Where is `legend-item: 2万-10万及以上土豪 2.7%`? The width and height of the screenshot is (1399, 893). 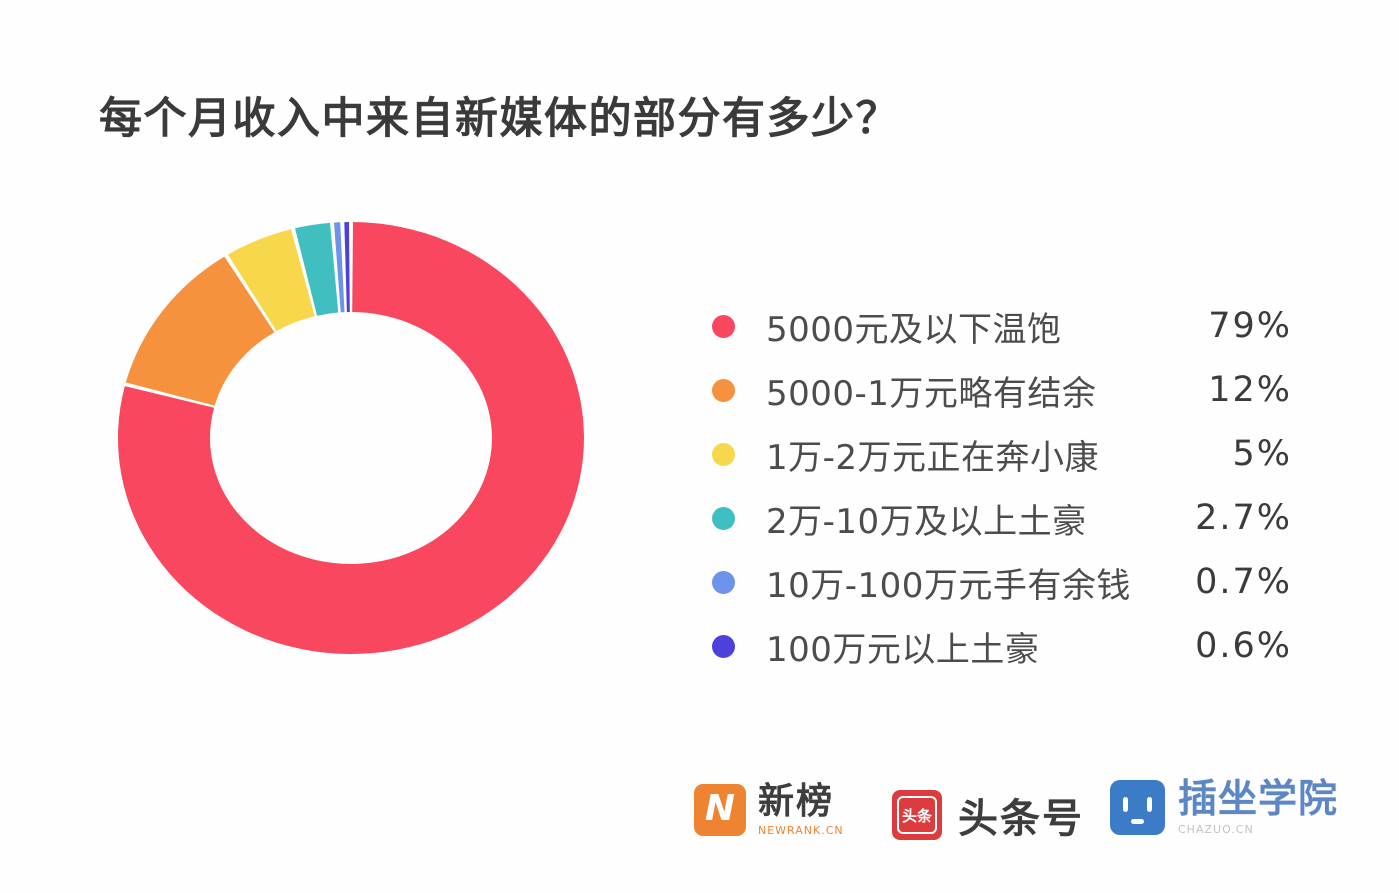
legend-item: 2万-10万及以上土豪 2.7% is located at coordinates (996, 518).